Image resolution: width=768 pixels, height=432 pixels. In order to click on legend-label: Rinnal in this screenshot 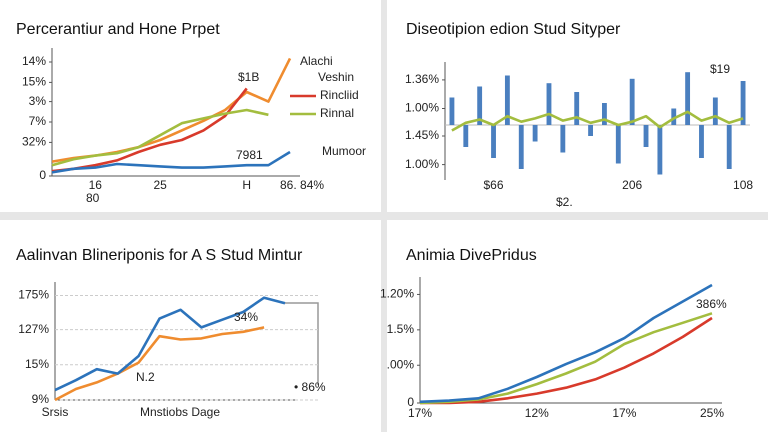, I will do `click(337, 113)`.